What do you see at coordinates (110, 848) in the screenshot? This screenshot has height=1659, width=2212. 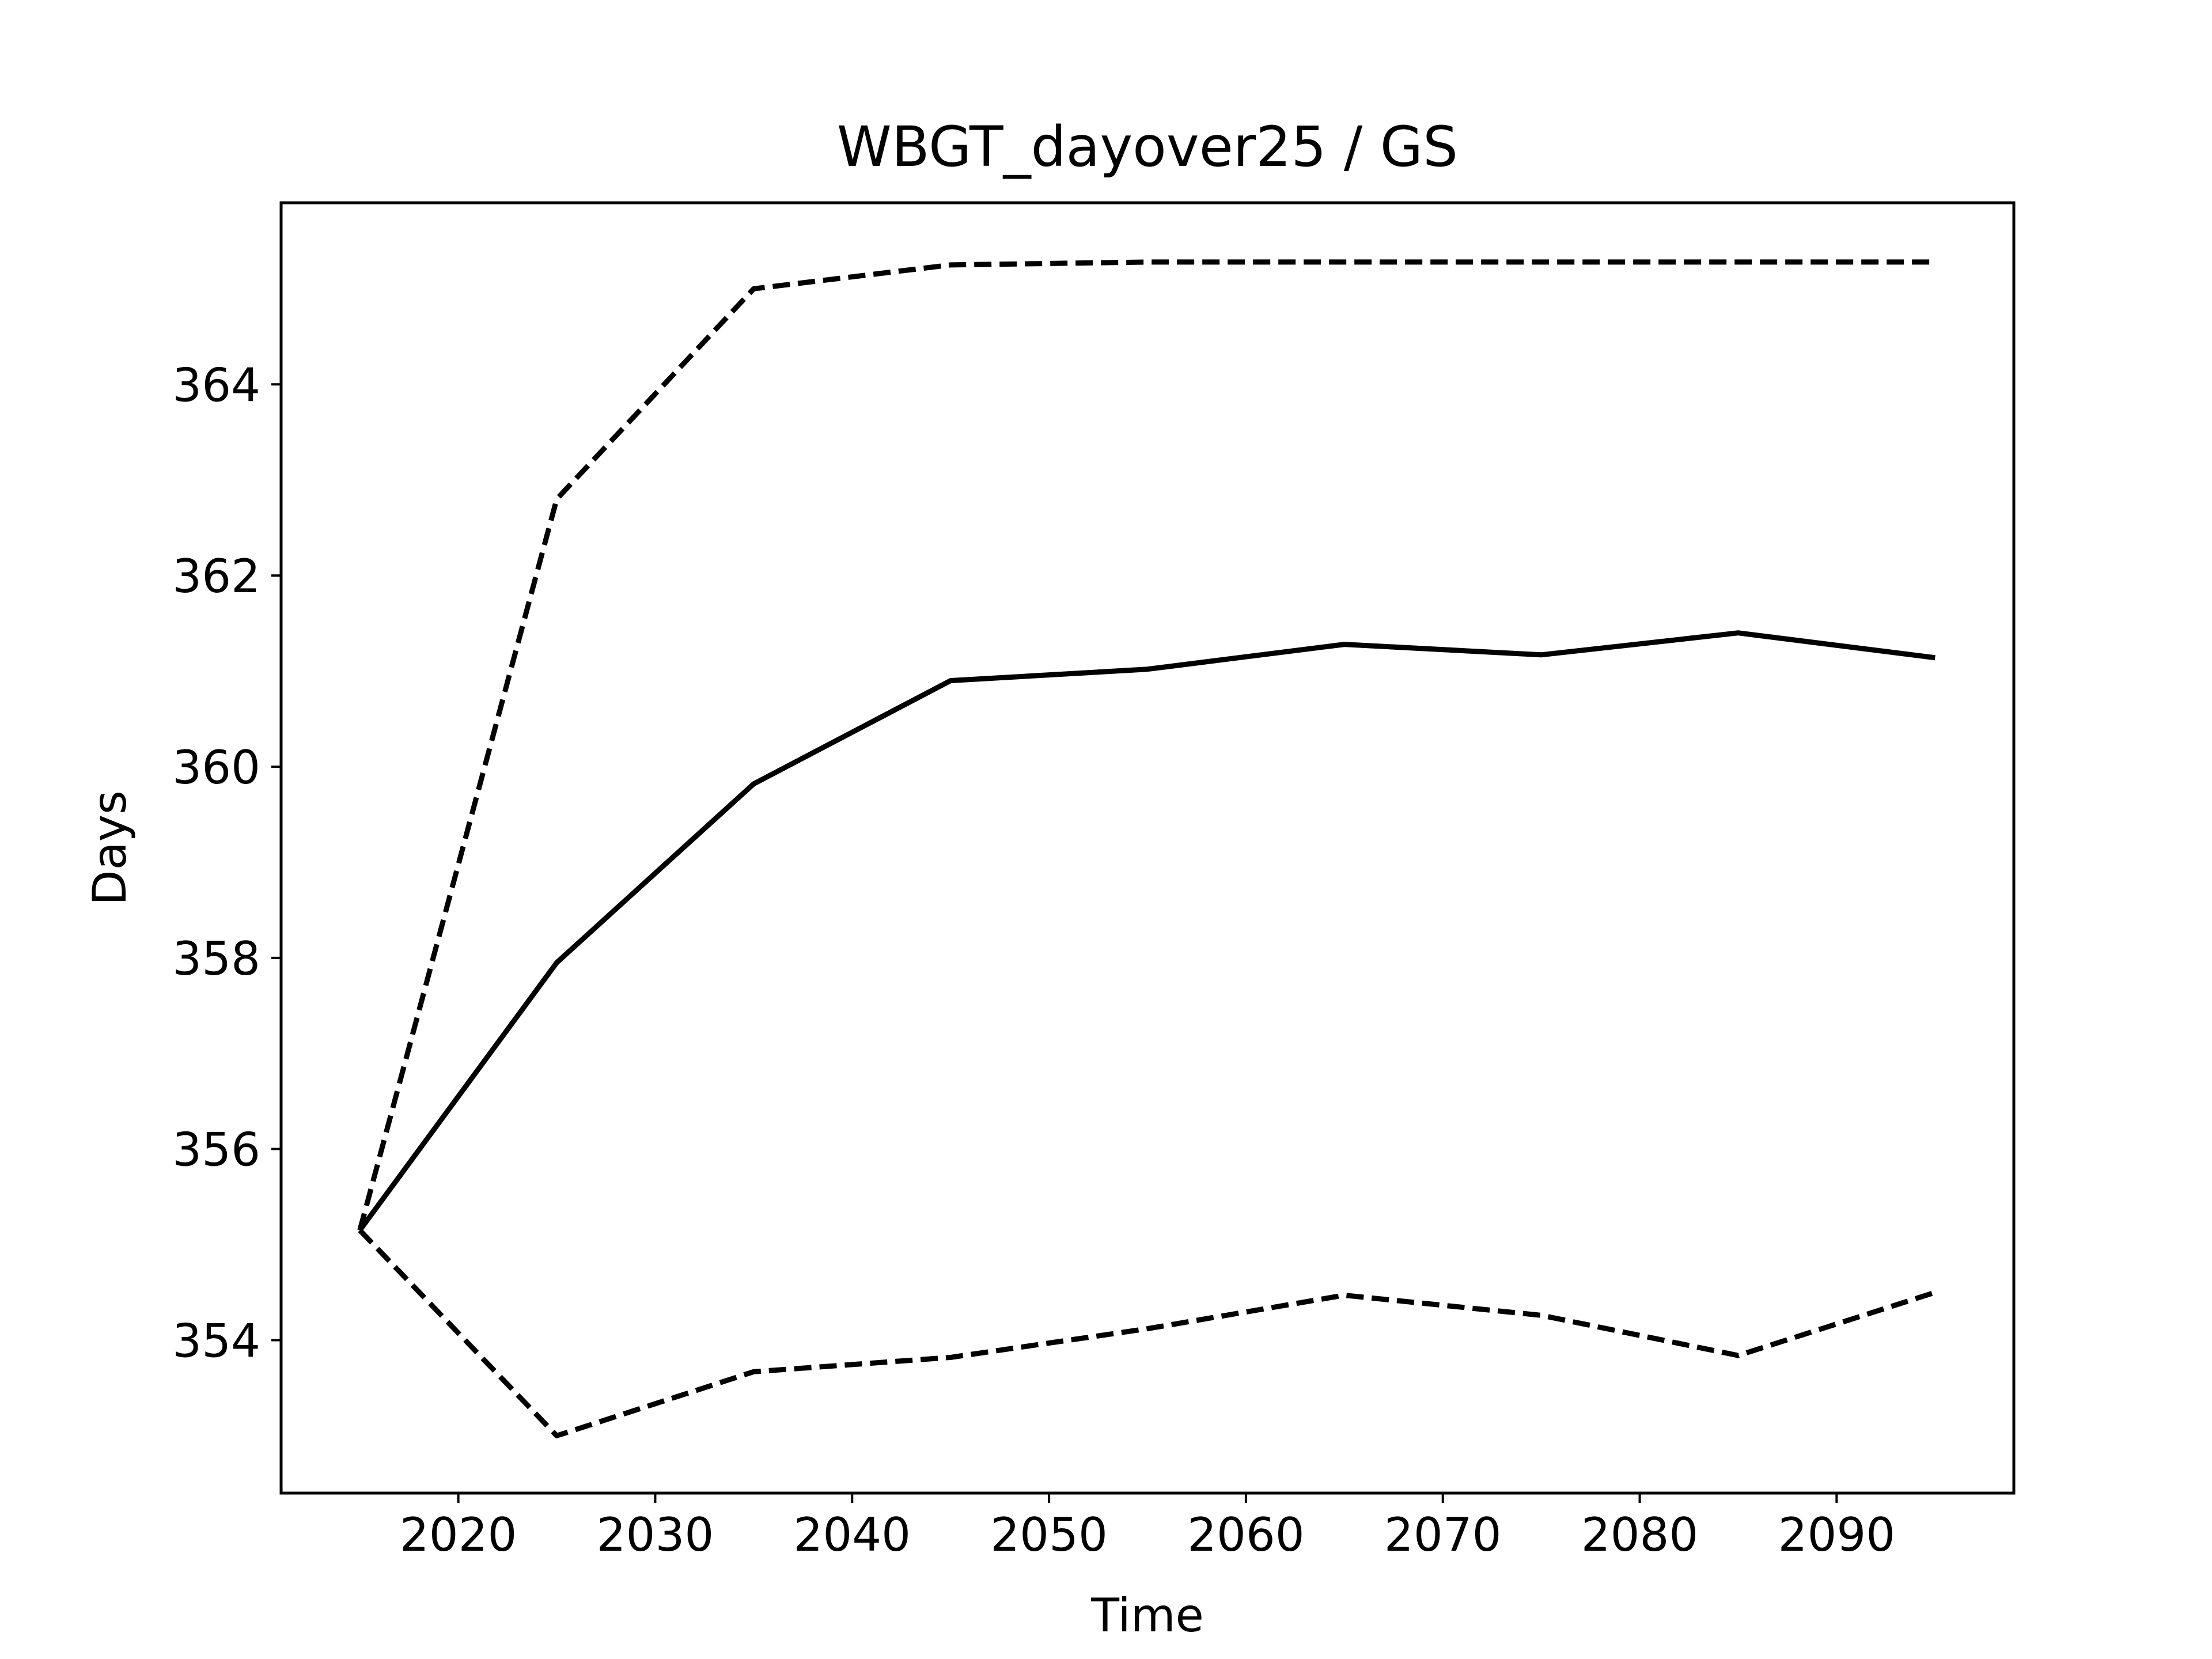 I see `y-axis-label: Days` at bounding box center [110, 848].